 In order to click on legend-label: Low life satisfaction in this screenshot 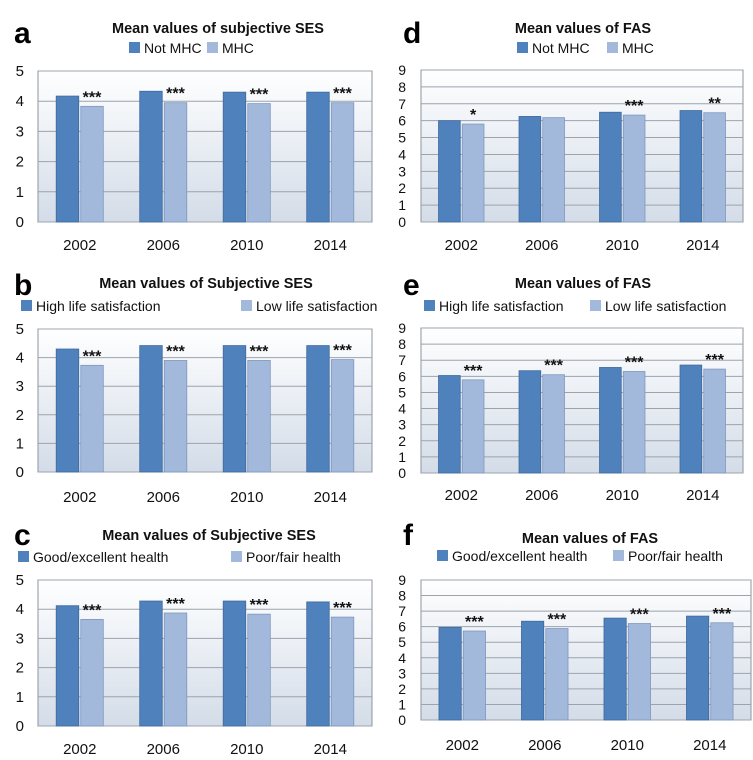, I will do `click(316, 306)`.